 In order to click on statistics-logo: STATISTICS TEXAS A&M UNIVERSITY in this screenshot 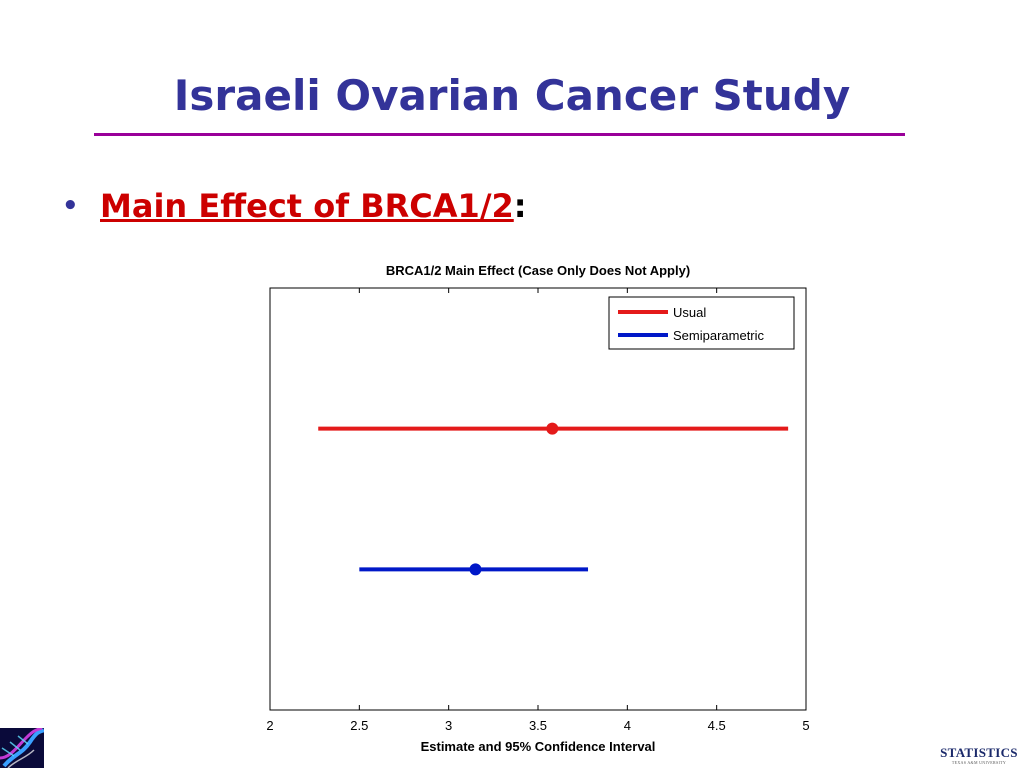, I will do `click(979, 756)`.